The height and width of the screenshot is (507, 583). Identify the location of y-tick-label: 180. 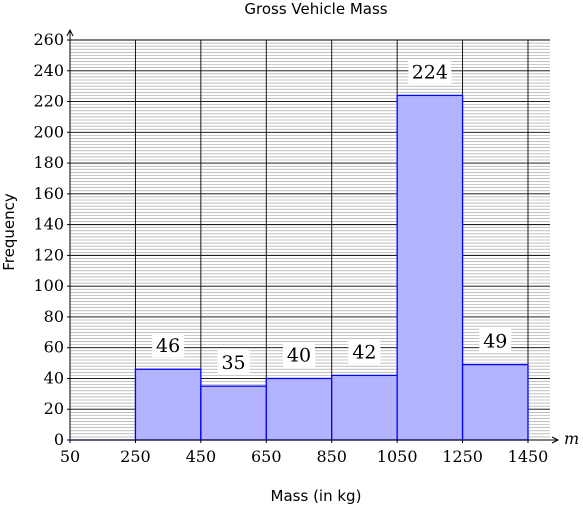
(48, 162).